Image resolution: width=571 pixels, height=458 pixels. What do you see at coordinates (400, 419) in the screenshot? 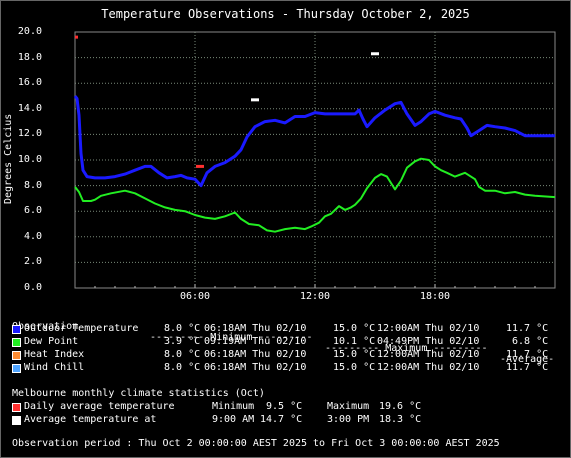
I see `climate-col-4: 18.3 °C` at bounding box center [400, 419].